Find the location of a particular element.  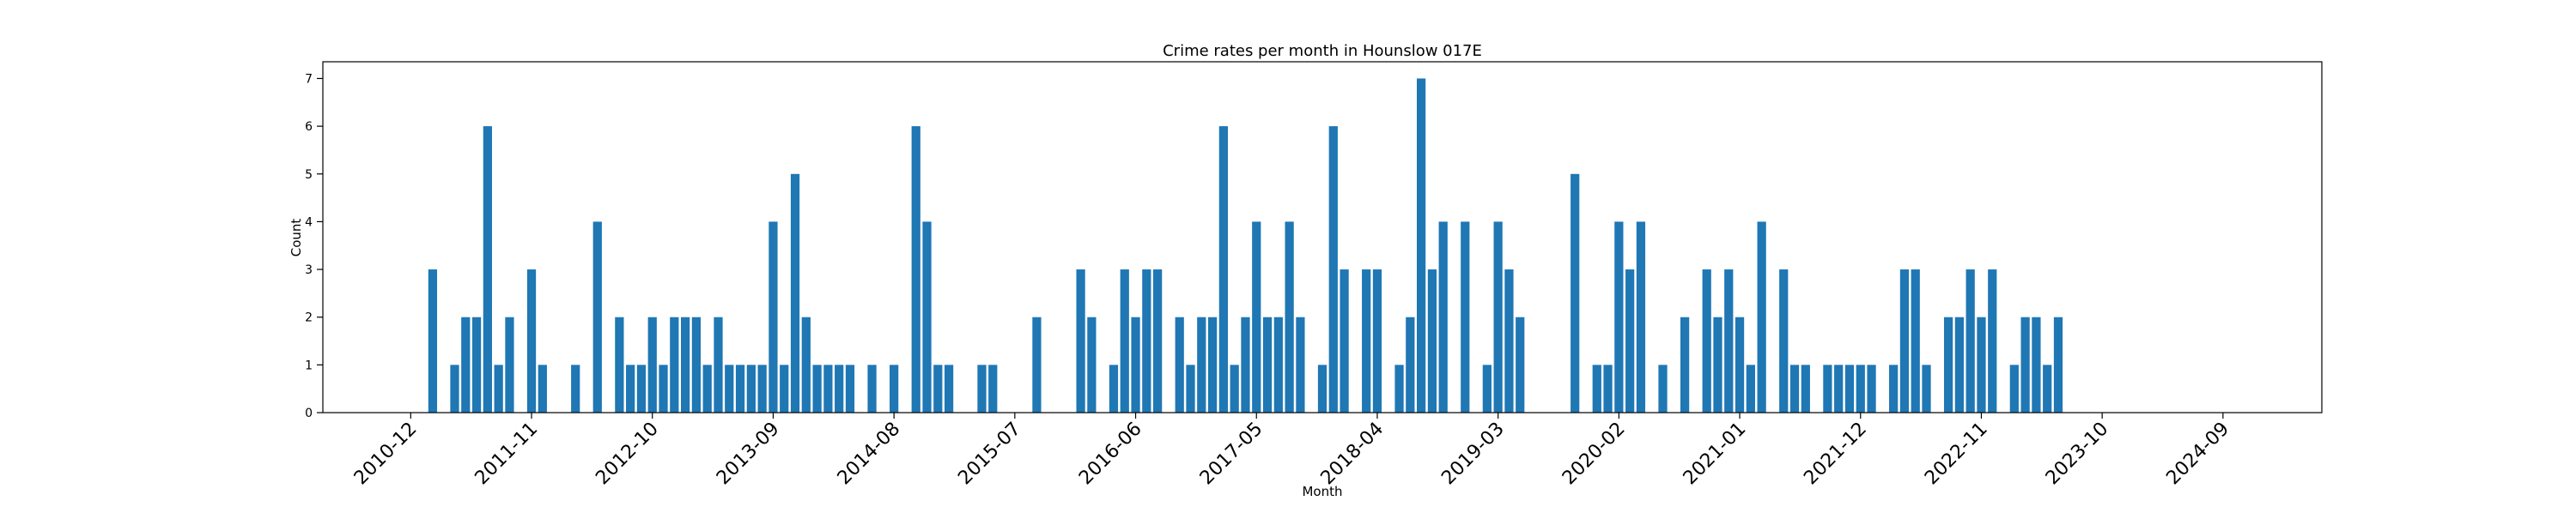

chart-title: Crime rates per month in Hounslow 017E is located at coordinates (1323, 51).